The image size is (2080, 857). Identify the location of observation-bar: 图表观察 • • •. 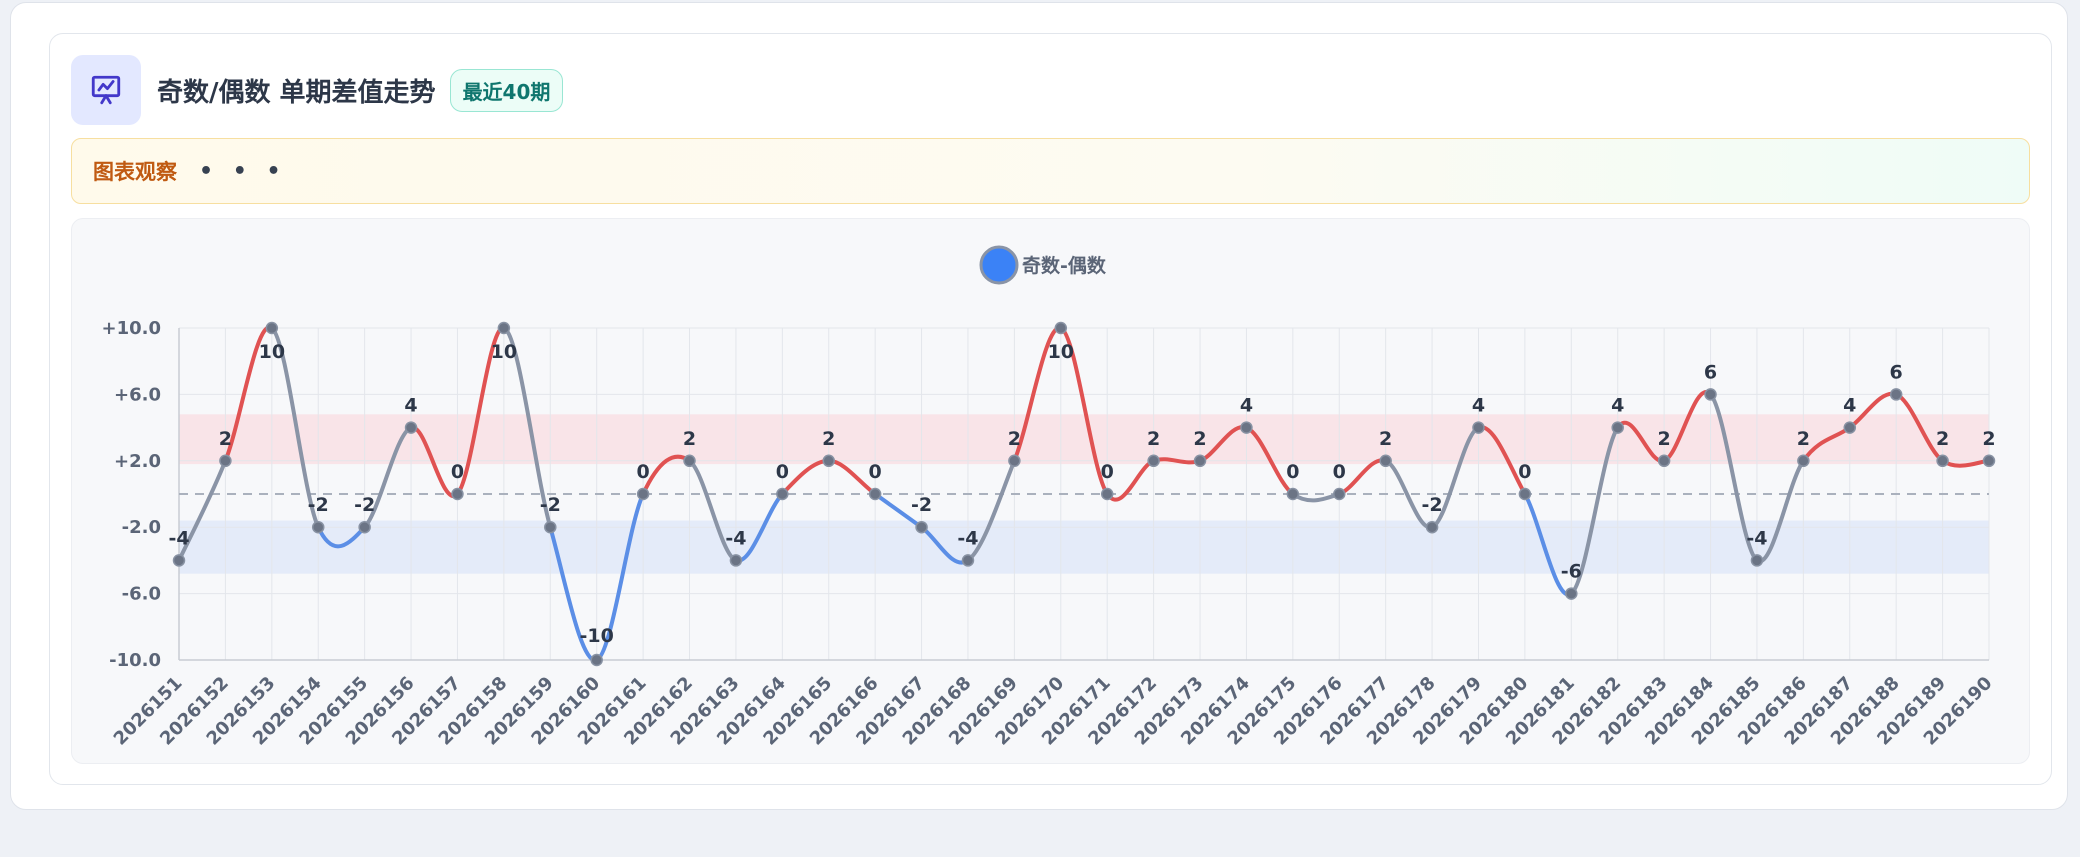
(1050, 171).